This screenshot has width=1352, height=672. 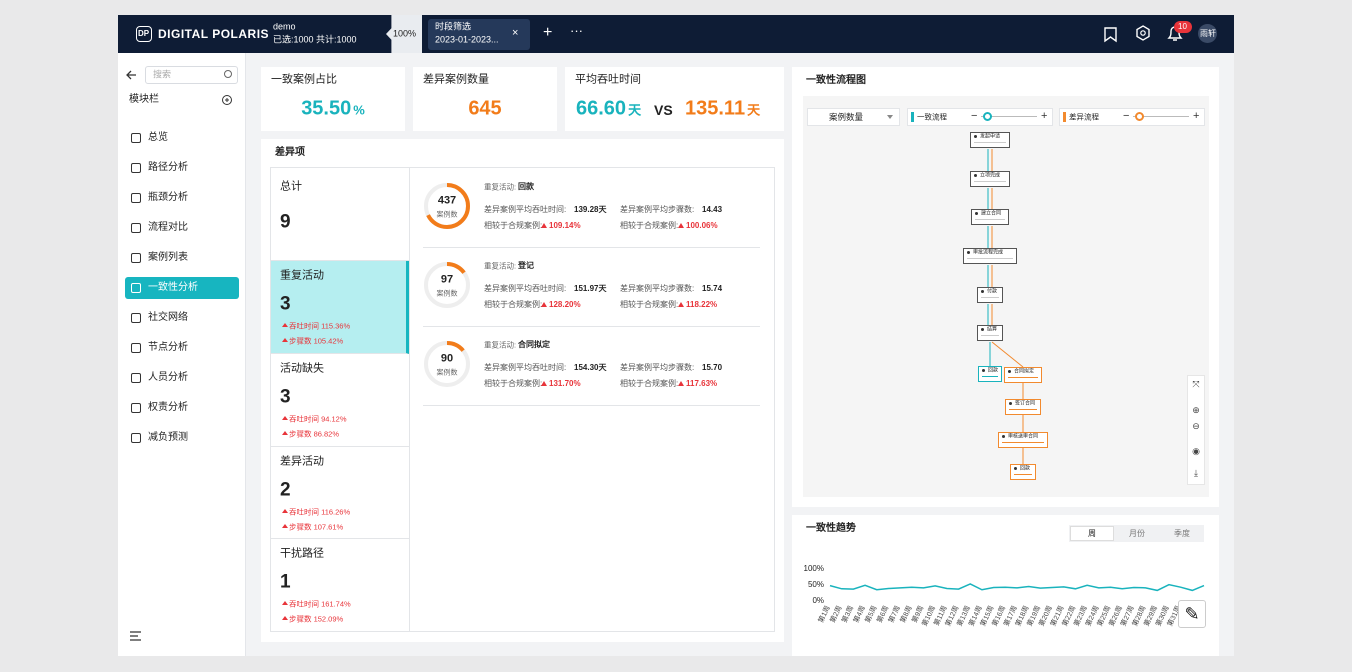 What do you see at coordinates (447, 279) in the screenshot?
I see `case-count: 97` at bounding box center [447, 279].